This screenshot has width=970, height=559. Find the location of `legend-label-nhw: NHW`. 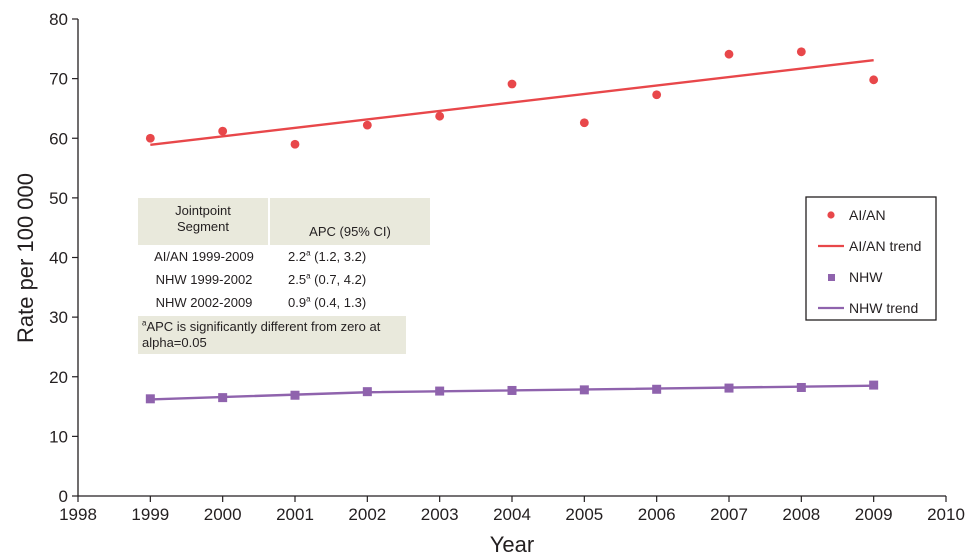

legend-label-nhw: NHW is located at coordinates (866, 277).